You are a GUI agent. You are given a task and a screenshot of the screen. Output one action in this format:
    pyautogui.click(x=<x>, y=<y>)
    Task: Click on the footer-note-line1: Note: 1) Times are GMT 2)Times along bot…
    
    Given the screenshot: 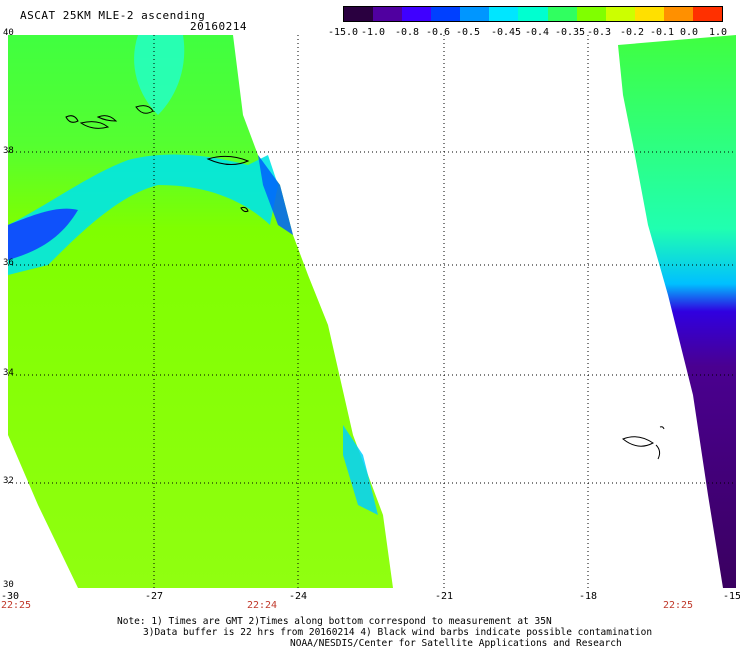 What is the action you would take?
    pyautogui.click(x=334, y=621)
    